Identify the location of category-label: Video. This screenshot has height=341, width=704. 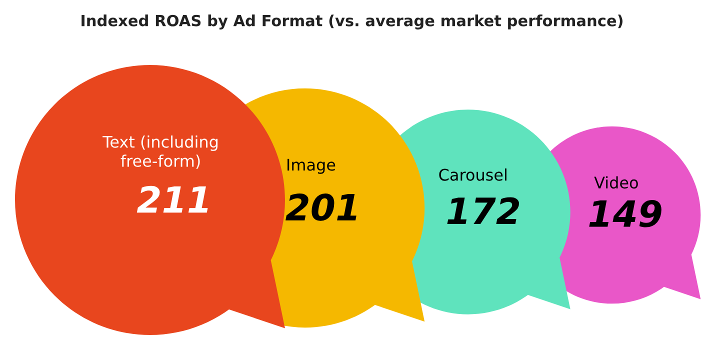
(616, 182).